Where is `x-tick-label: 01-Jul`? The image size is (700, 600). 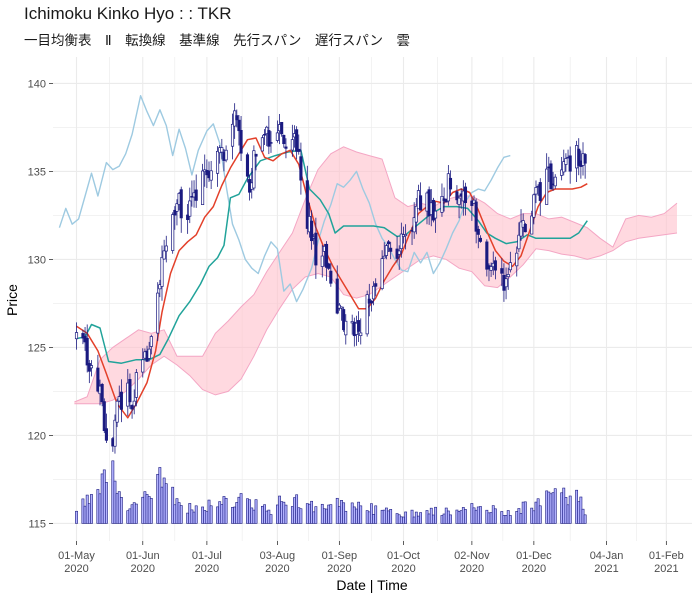
x-tick-label: 01-Jul is located at coordinates (207, 556).